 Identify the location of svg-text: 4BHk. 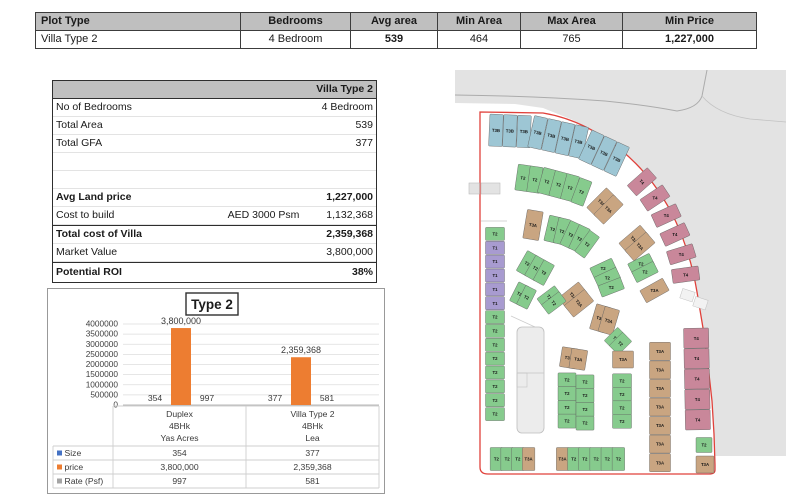
(180, 426).